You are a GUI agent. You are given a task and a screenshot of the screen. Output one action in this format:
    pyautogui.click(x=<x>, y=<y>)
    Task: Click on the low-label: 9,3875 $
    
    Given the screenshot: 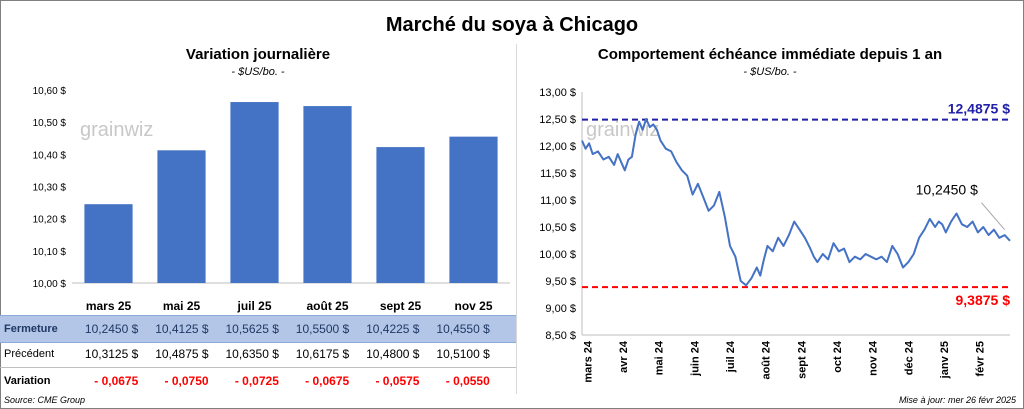 What is the action you would take?
    pyautogui.click(x=983, y=300)
    